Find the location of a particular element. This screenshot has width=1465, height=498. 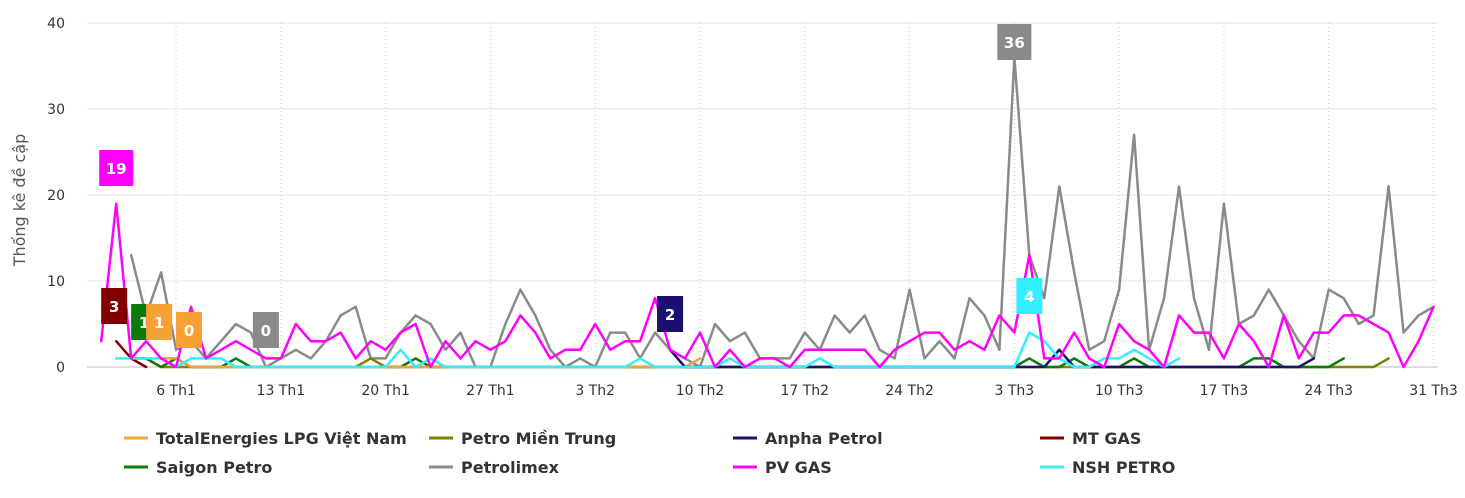

data-label-text: 4 is located at coordinates (1029, 297).